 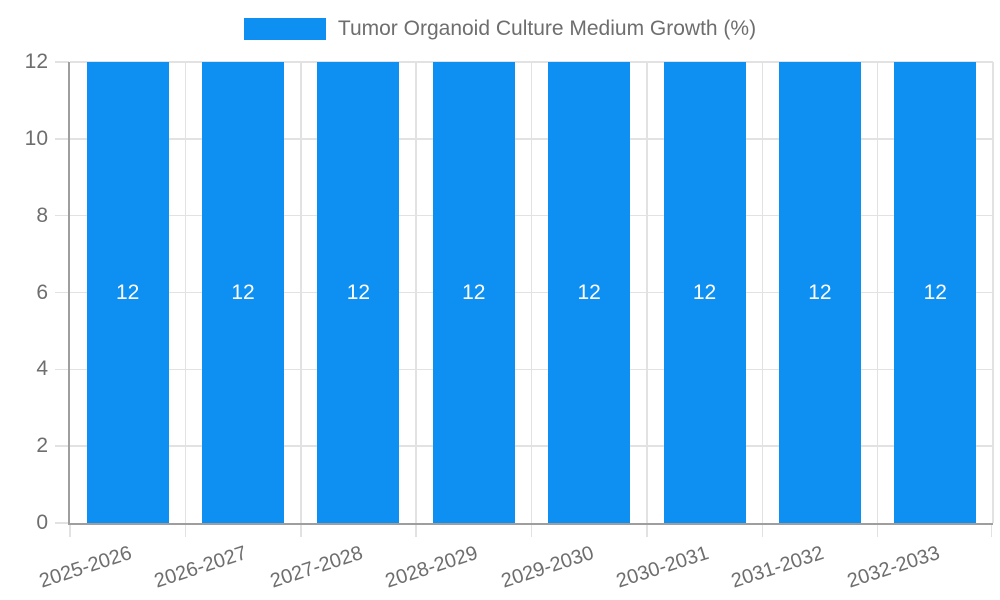 I want to click on x-axis-tick-label: 2026-2027, so click(x=201, y=567).